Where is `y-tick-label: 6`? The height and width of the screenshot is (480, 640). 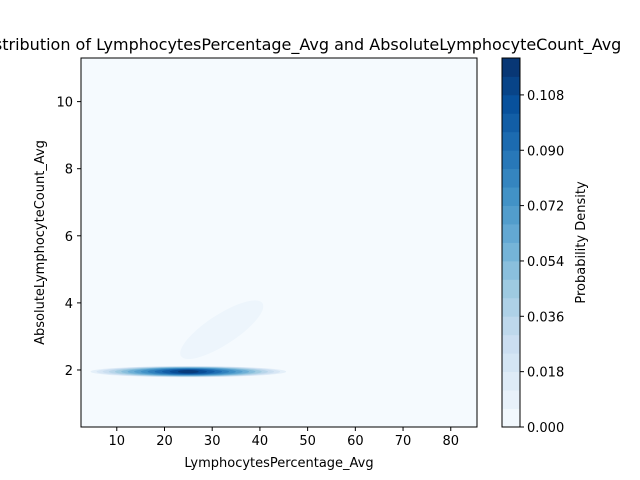
y-tick-label: 6 is located at coordinates (69, 237).